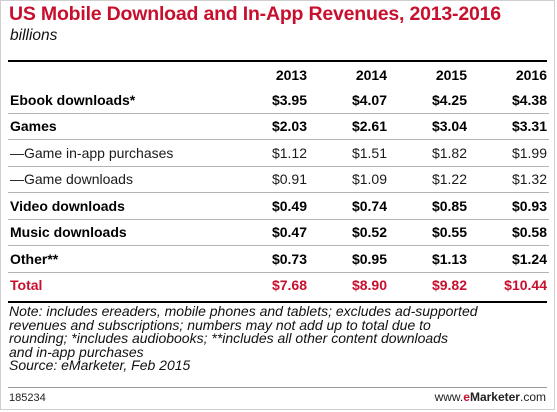 This screenshot has height=412, width=557. Describe the element at coordinates (289, 285) in the screenshot. I see `table-cell: $7.68` at that location.